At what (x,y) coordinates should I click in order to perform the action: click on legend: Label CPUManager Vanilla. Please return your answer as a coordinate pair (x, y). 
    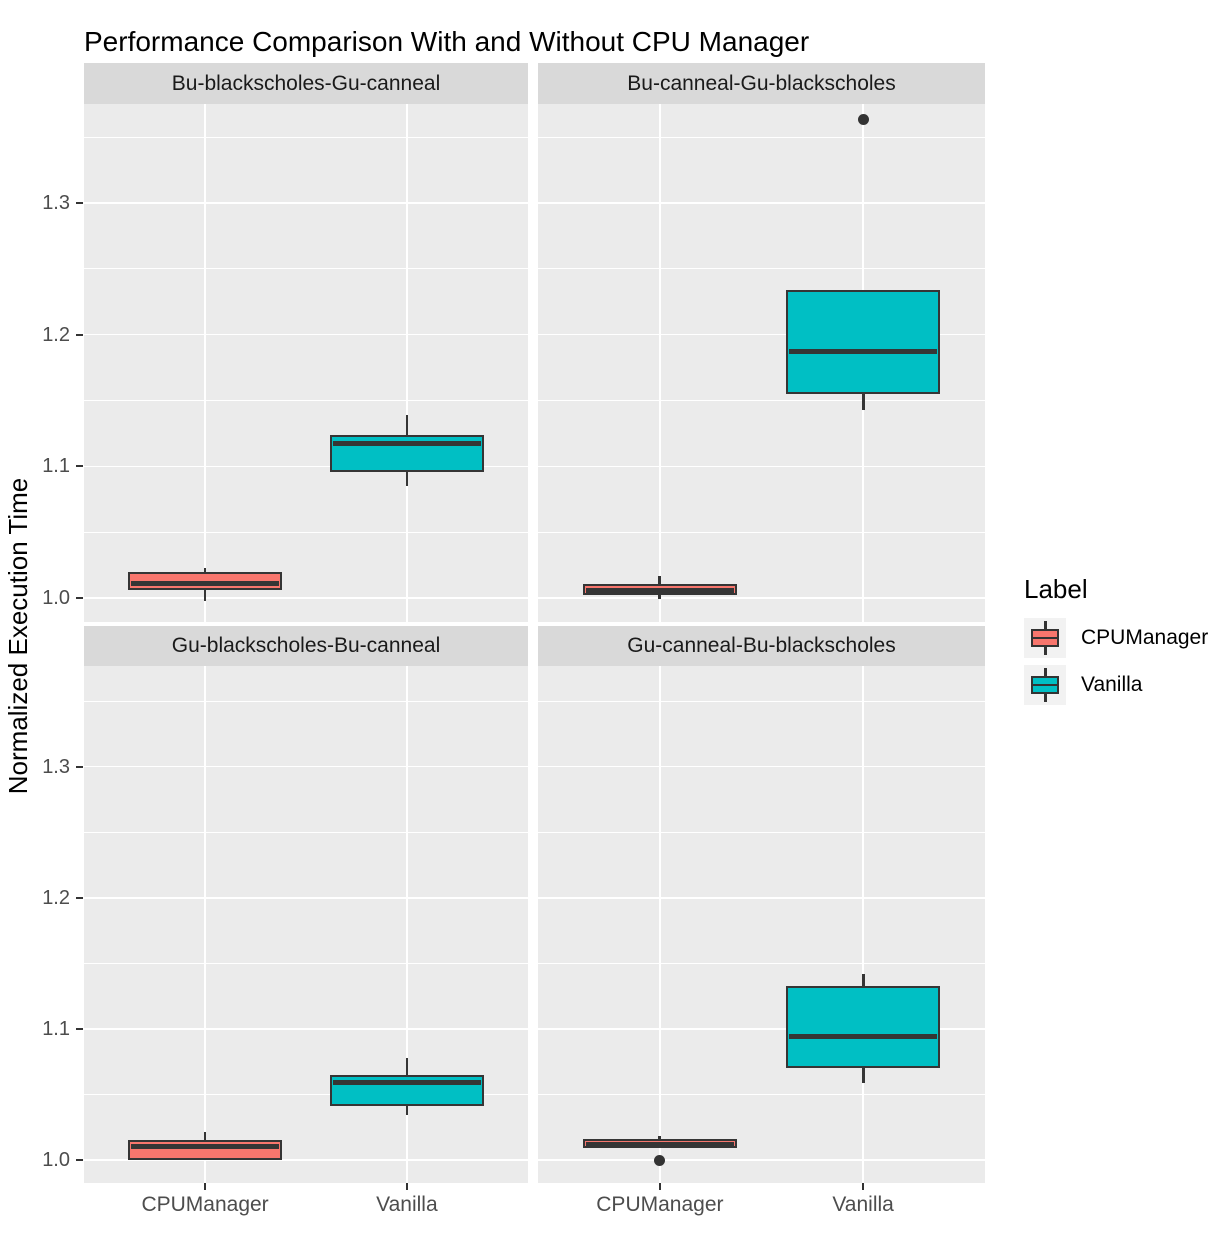
    Looking at the image, I should click on (1116, 643).